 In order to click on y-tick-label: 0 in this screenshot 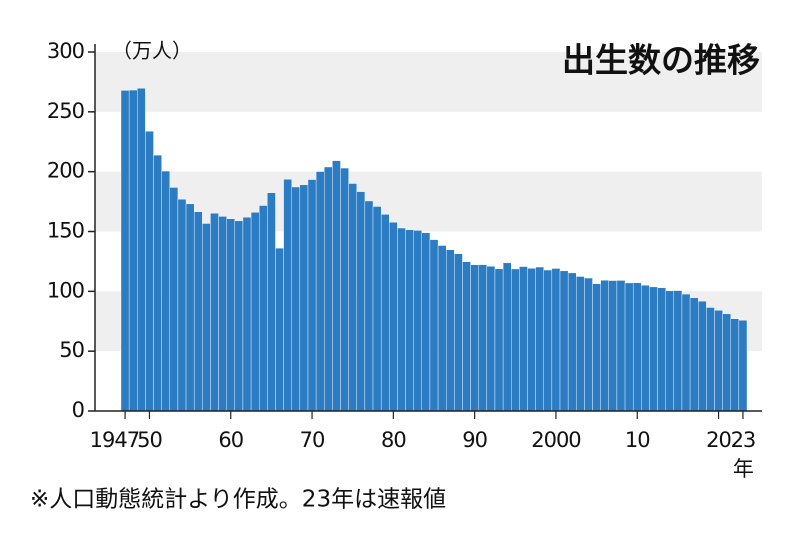, I will do `click(78, 410)`.